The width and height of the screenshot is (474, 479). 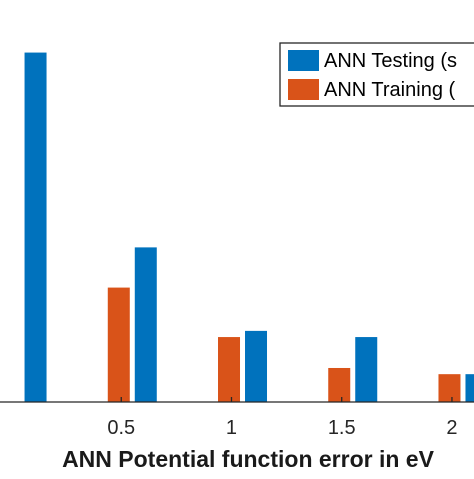 I want to click on x-axis-label: ANN Potential function error in eV, so click(x=248, y=459).